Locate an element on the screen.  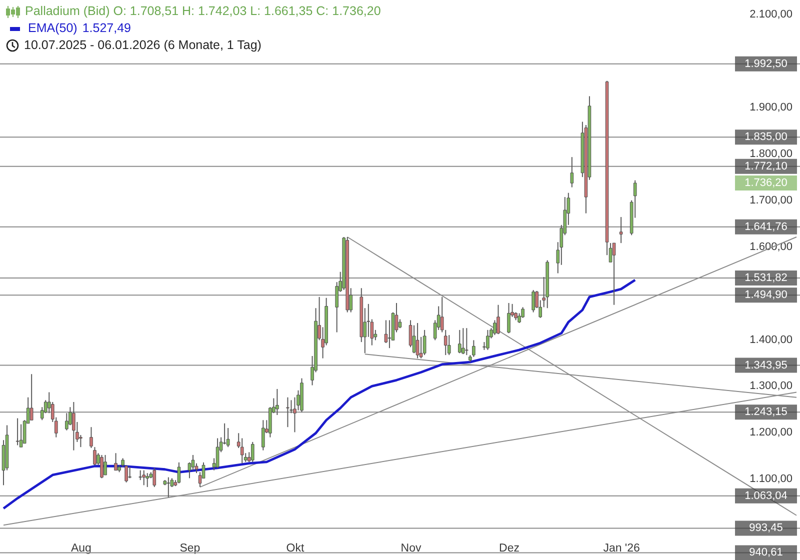
y-tick-label: 1.100,00 is located at coordinates (771, 479).